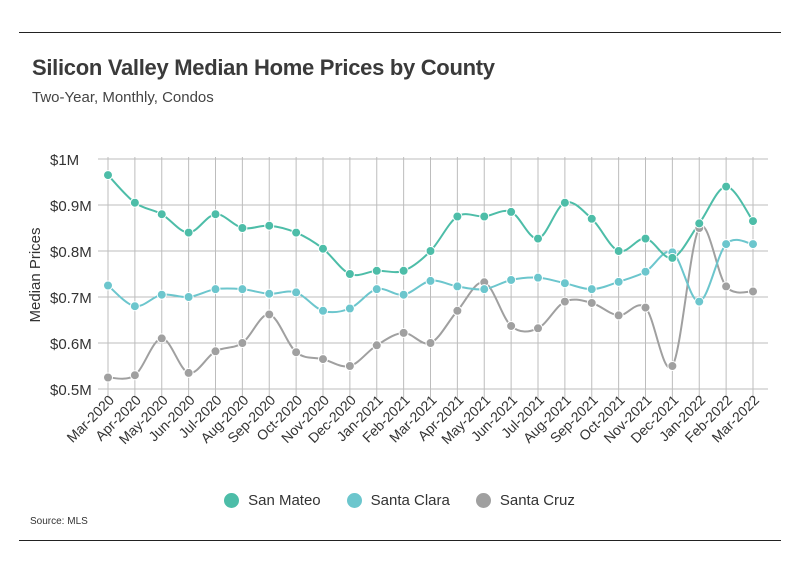 This screenshot has height=575, width=799. I want to click on legend-label: Santa Cruz, so click(537, 500).